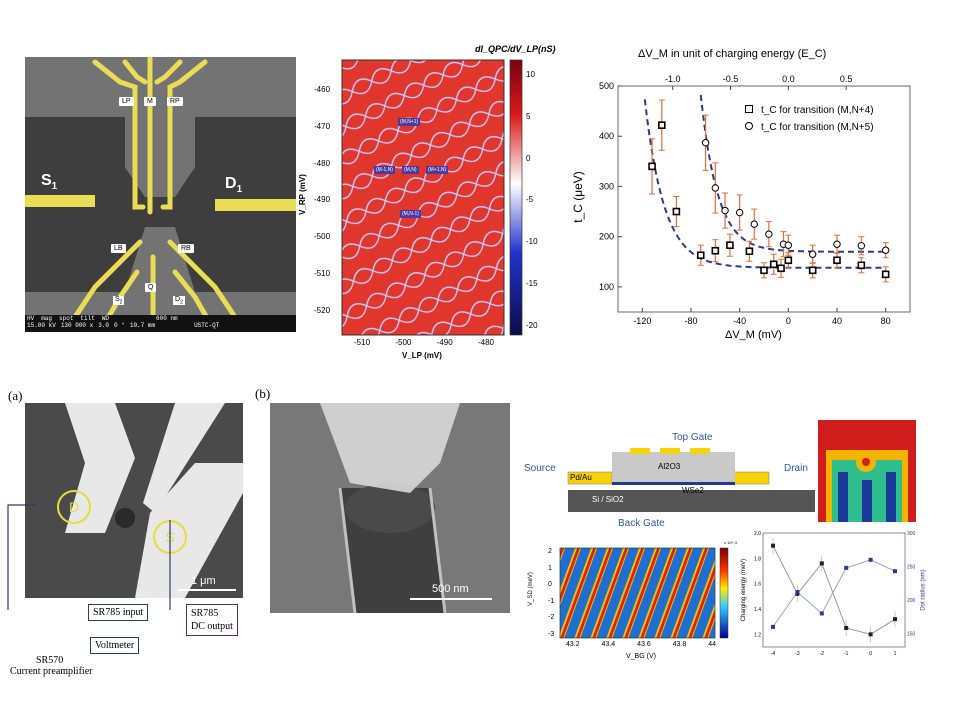 The height and width of the screenshot is (718, 956). What do you see at coordinates (118, 248) in the screenshot?
I see `gate-label-lb: LB` at bounding box center [118, 248].